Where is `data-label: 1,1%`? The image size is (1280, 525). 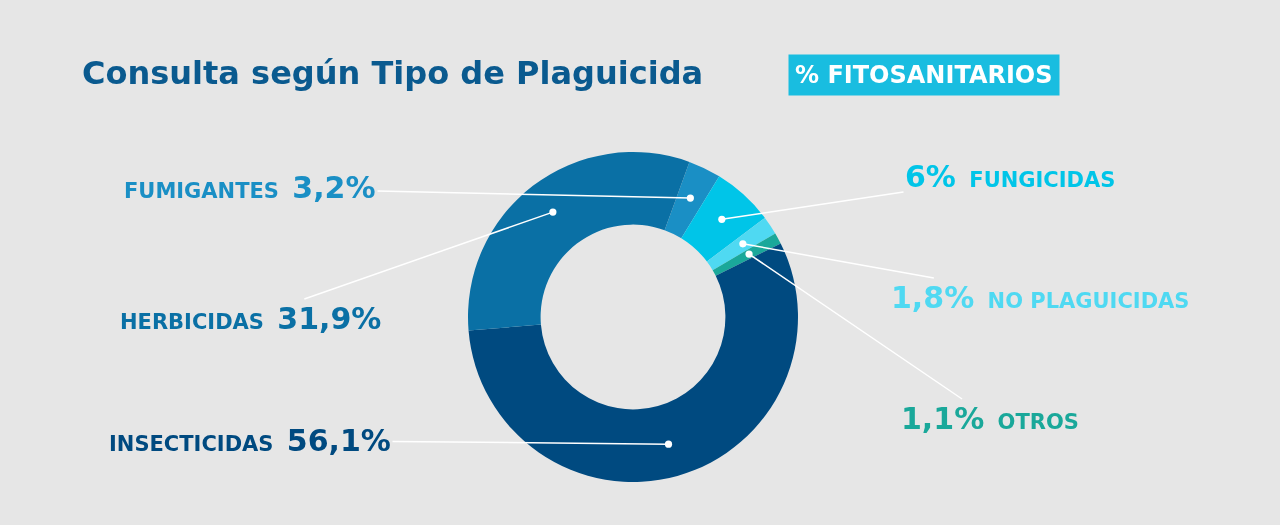 data-label: 1,1% is located at coordinates (943, 418).